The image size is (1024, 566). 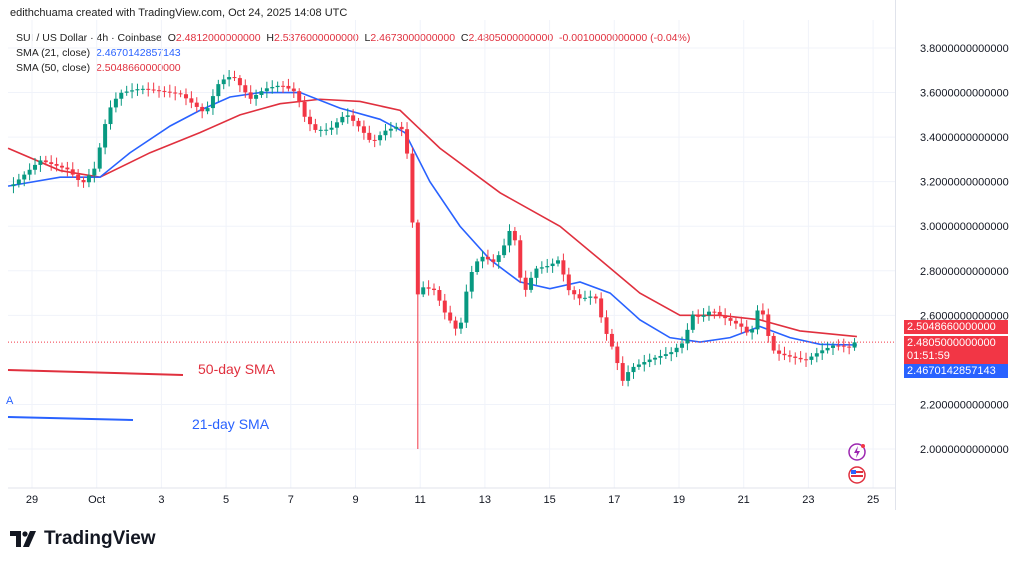 What do you see at coordinates (464, 38) in the screenshot?
I see `close-label: C` at bounding box center [464, 38].